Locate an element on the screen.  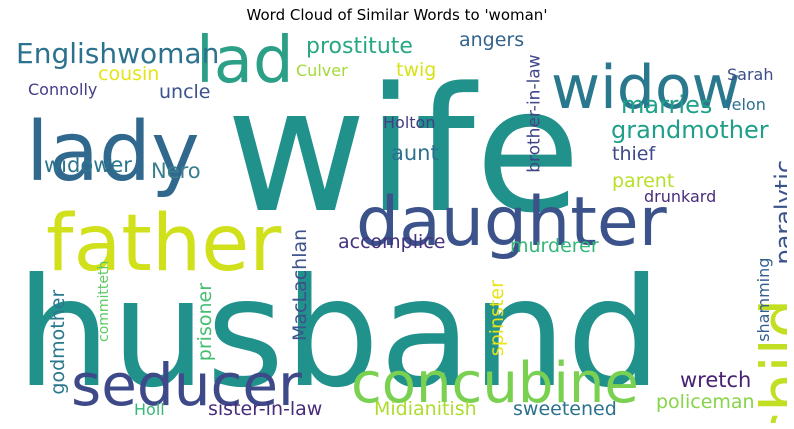
word-murderer: murderer is located at coordinates (554, 246).